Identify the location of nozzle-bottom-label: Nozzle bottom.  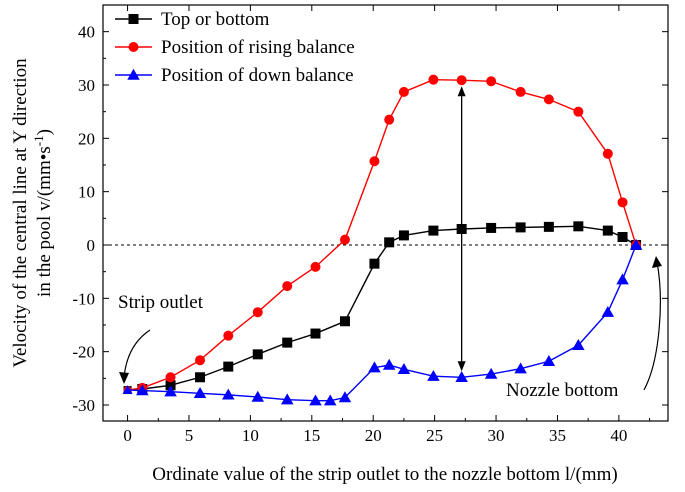
(562, 390).